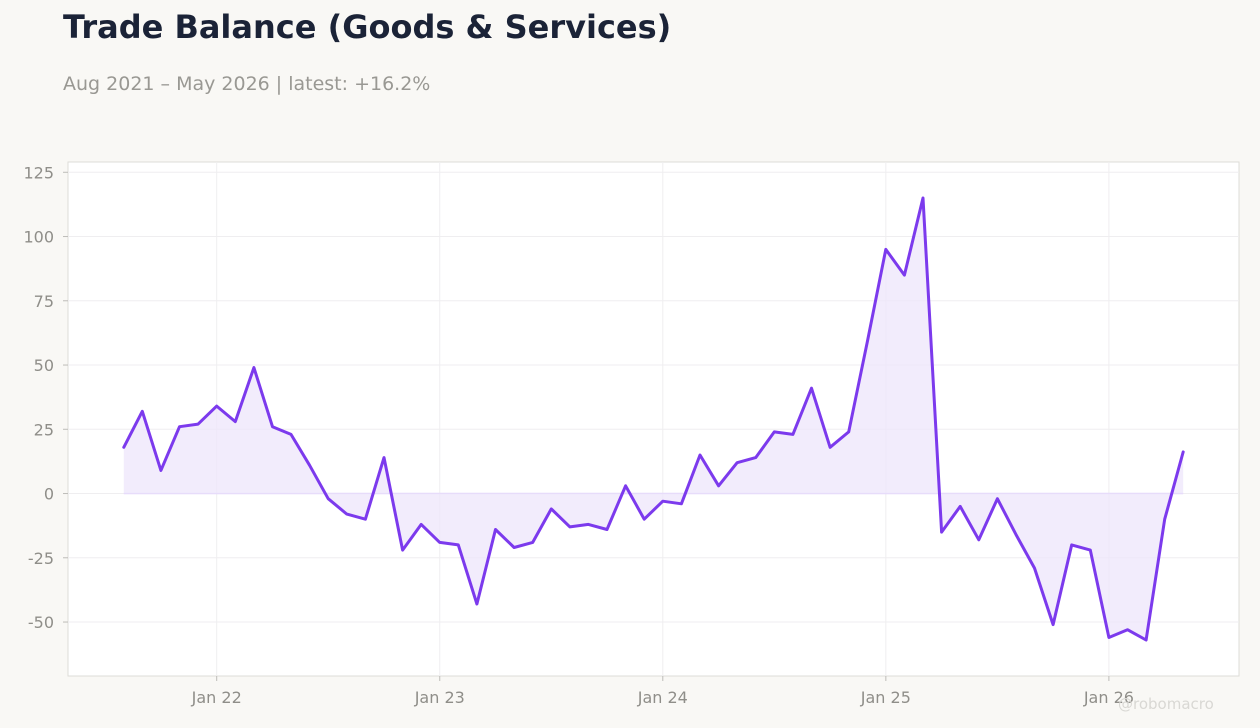 The height and width of the screenshot is (728, 1260). Describe the element at coordinates (49, 494) in the screenshot. I see `y-tick-label: 0` at that location.